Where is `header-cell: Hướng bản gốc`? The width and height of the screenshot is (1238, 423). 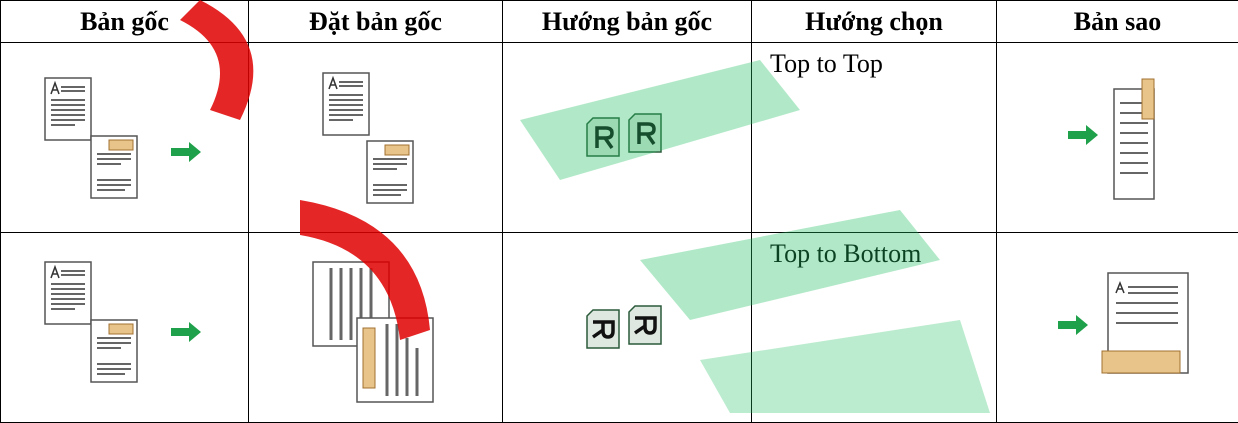 header-cell: Hướng bản gốc is located at coordinates (627, 22).